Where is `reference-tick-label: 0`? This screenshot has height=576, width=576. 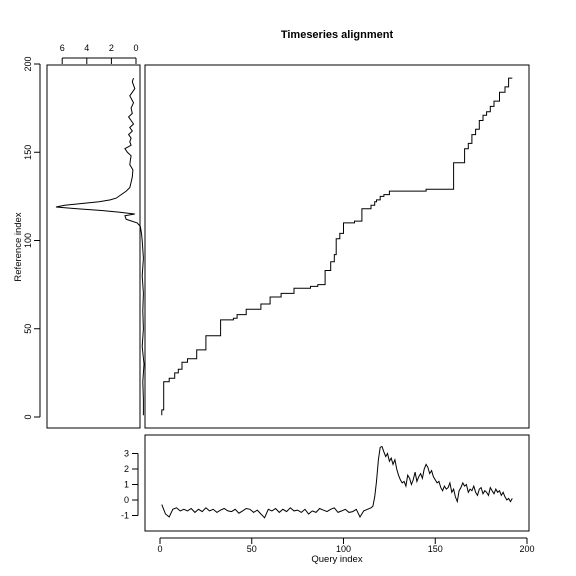
reference-tick-label: 0 is located at coordinates (135, 48).